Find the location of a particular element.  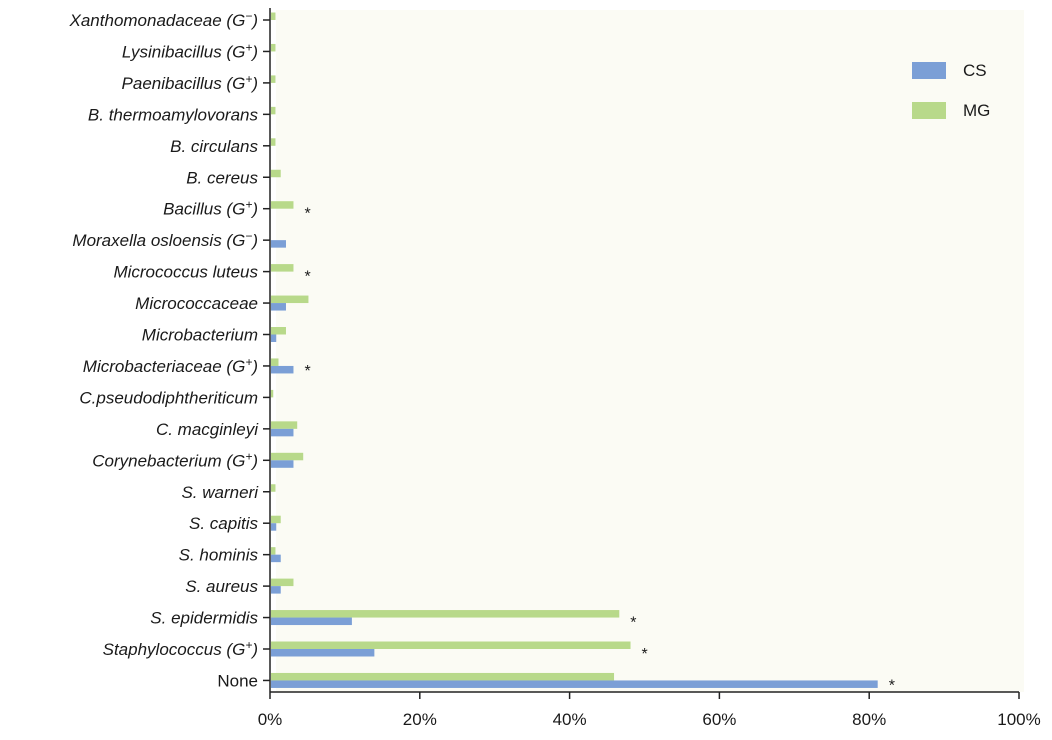

legend-label-mg: MG is located at coordinates (976, 110).